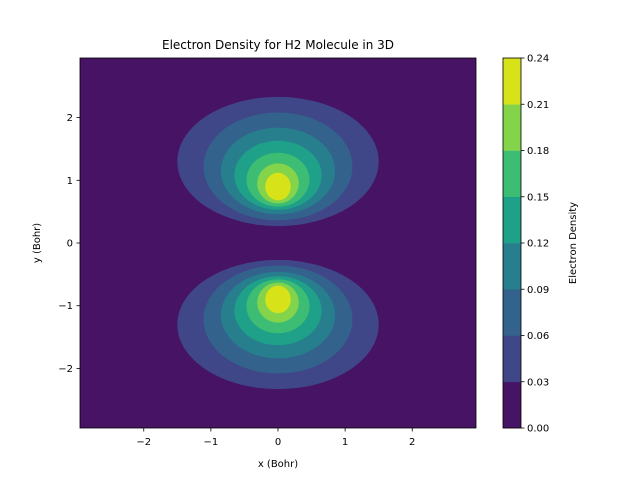 This screenshot has width=640, height=480. What do you see at coordinates (538, 336) in the screenshot?
I see `colorbar-tick-label: 0.06` at bounding box center [538, 336].